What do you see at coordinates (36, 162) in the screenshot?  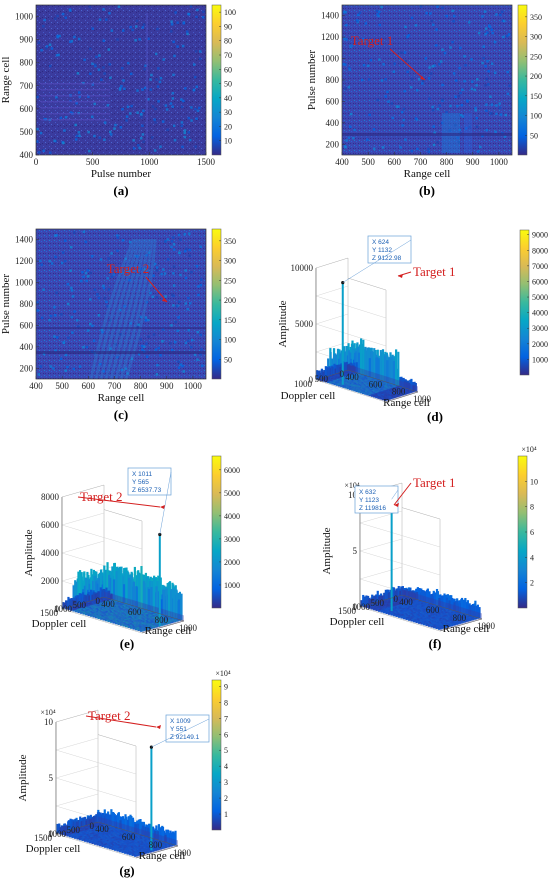 I see `x-tick-label: 0` at bounding box center [36, 162].